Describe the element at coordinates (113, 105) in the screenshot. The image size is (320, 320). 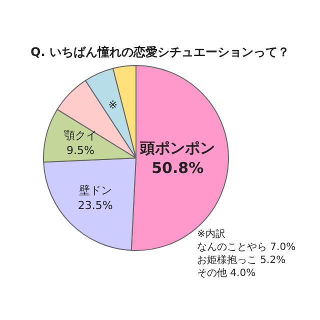
I see `slice-label: ※` at that location.